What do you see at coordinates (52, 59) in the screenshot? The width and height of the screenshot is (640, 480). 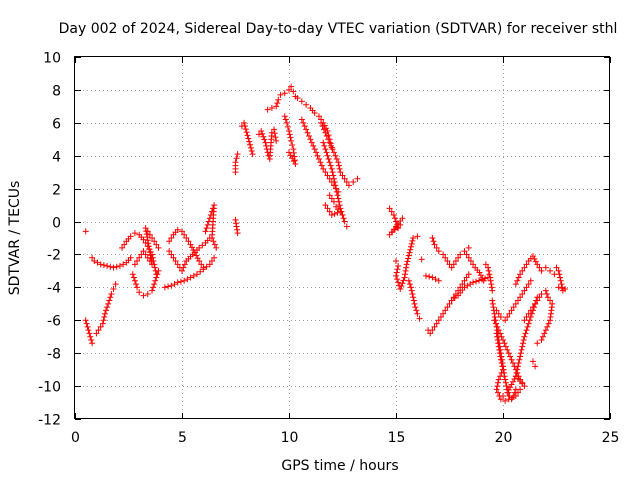 I see `y-tick-label: 10` at bounding box center [52, 59].